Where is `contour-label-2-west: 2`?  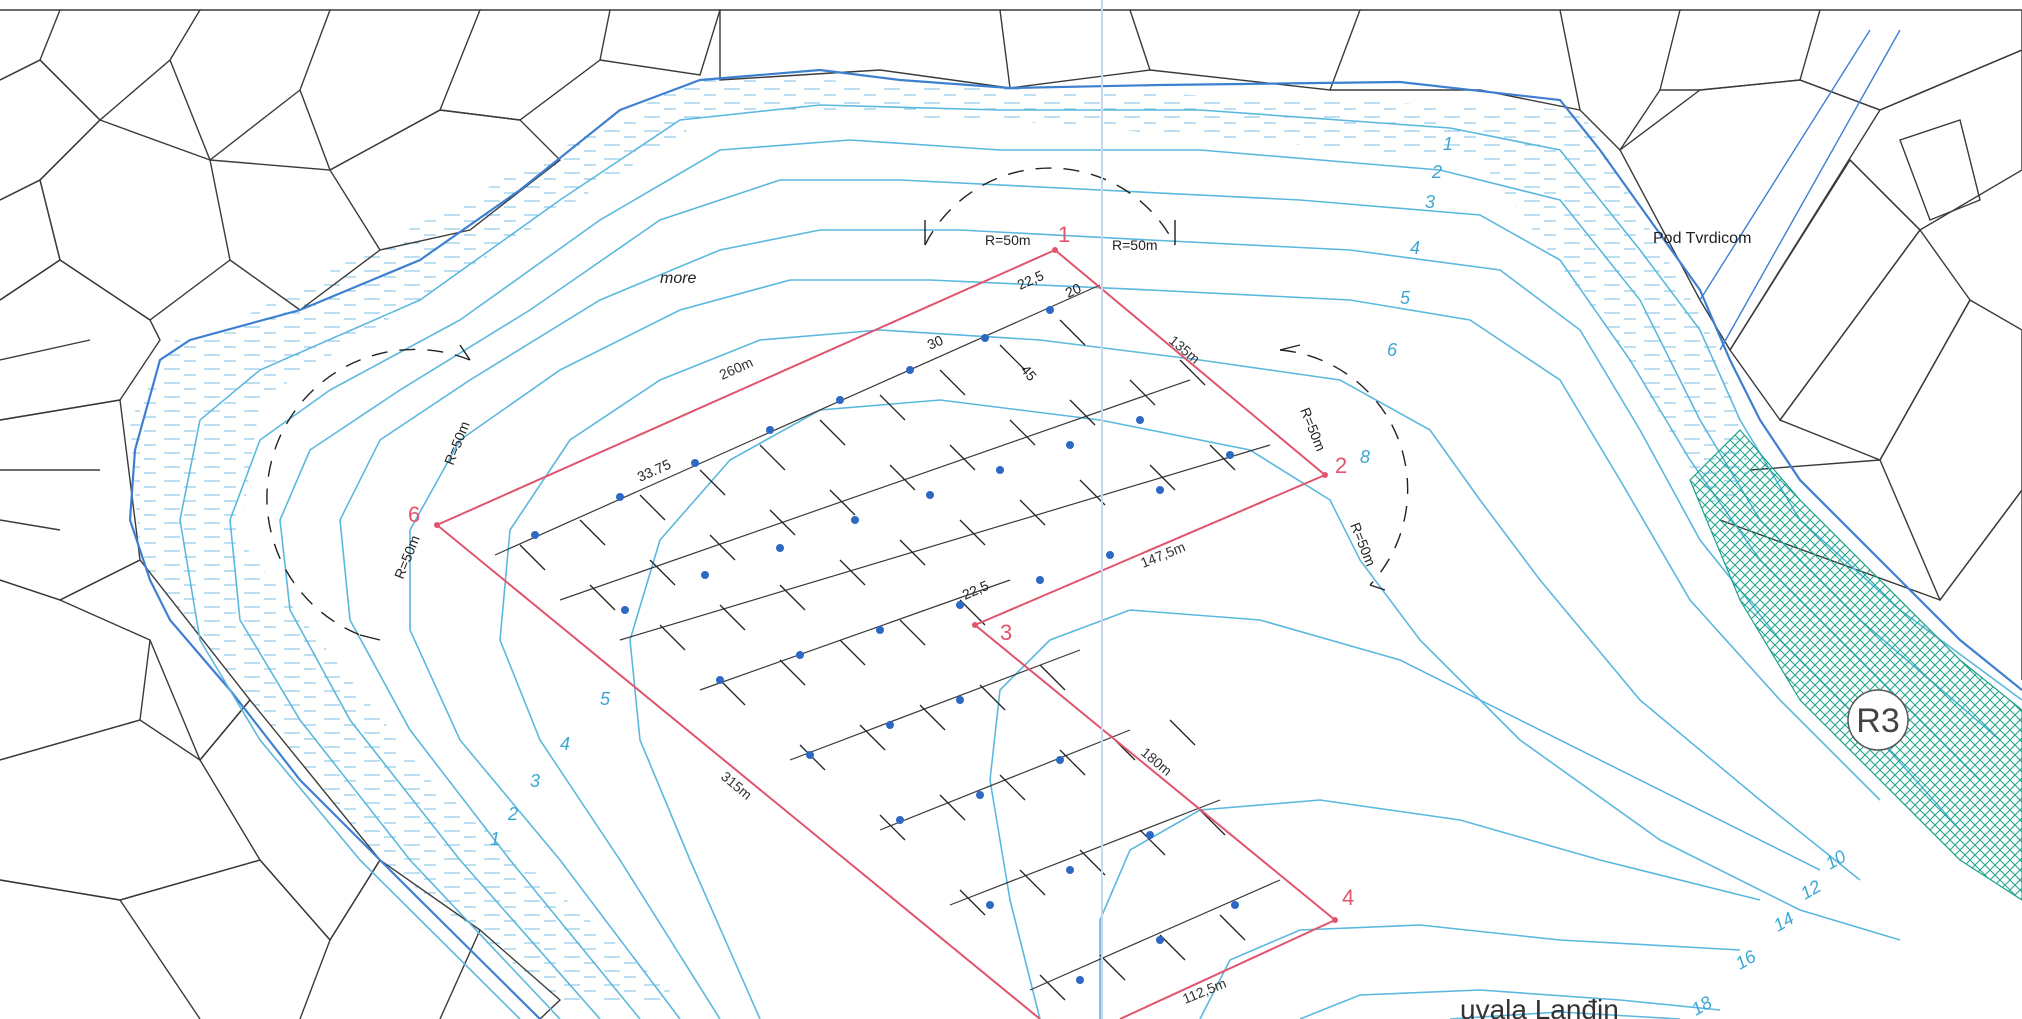
contour-label-2-west: 2 is located at coordinates (512, 814).